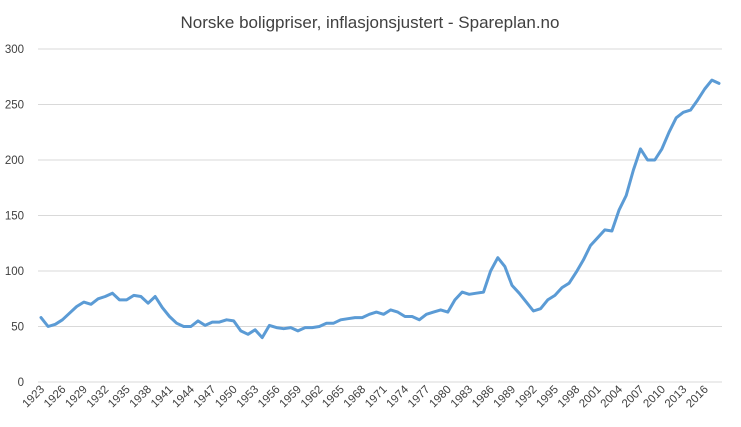 This screenshot has width=741, height=427. What do you see at coordinates (697, 397) in the screenshot?
I see `x-tick-label: 2016` at bounding box center [697, 397].